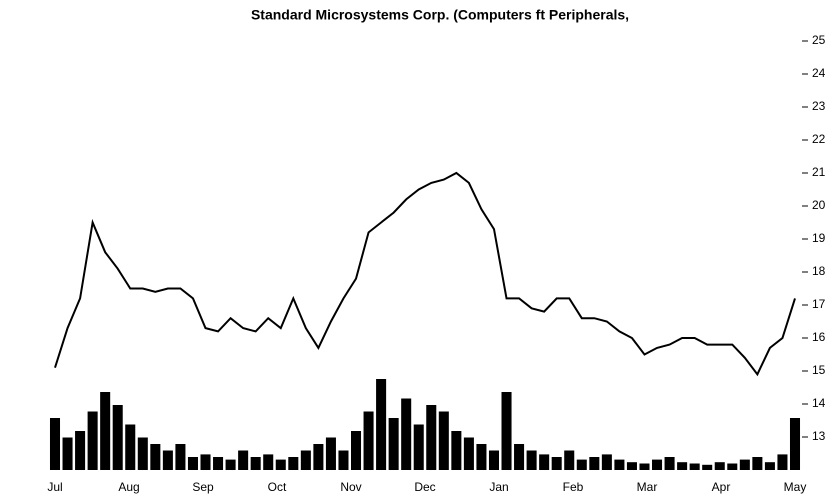 The width and height of the screenshot is (840, 502). I want to click on y-tick-label: 22, so click(819, 139).